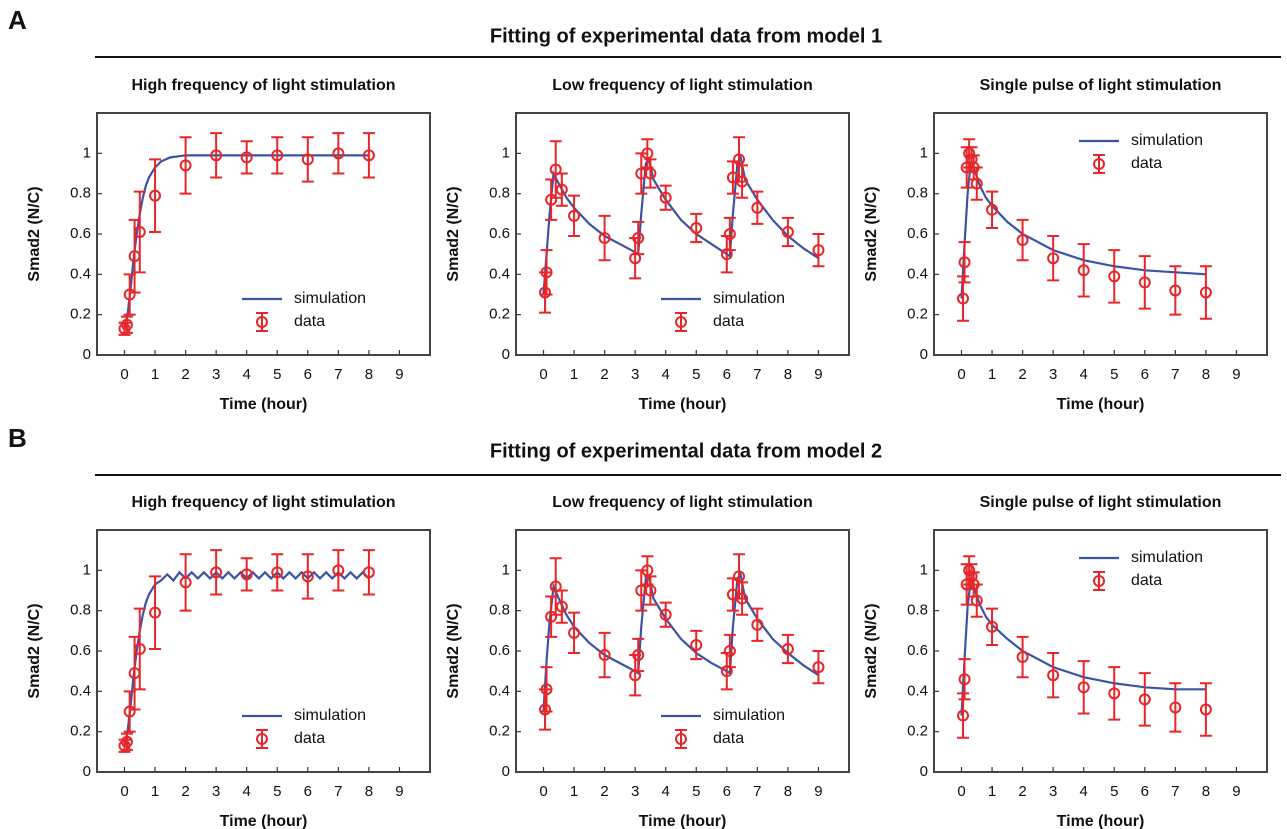 This screenshot has width=1287, height=829. Describe the element at coordinates (17, 20) in the screenshot. I see `panel-label: A` at that location.